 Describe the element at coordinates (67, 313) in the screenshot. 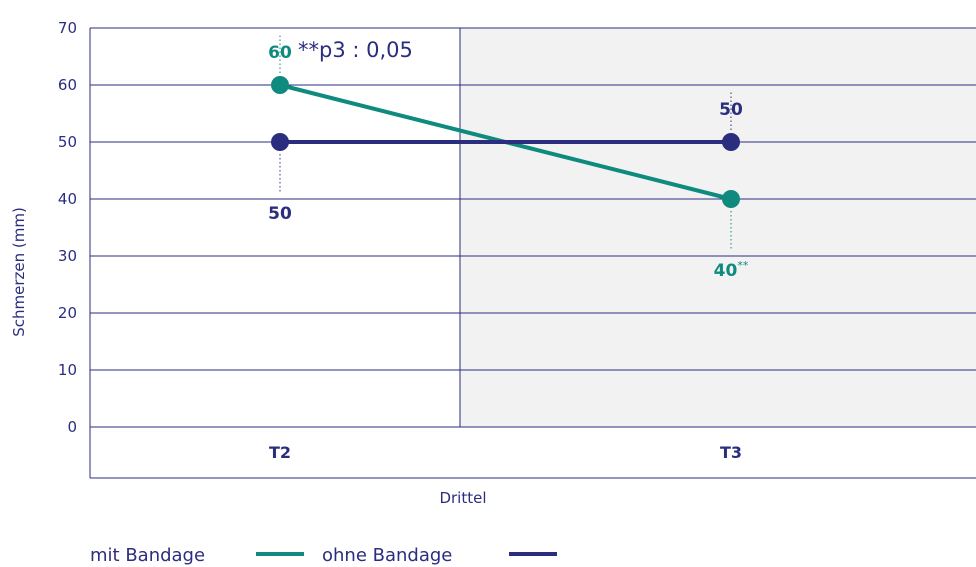

I see `y-tick-label-20: 20` at that location.